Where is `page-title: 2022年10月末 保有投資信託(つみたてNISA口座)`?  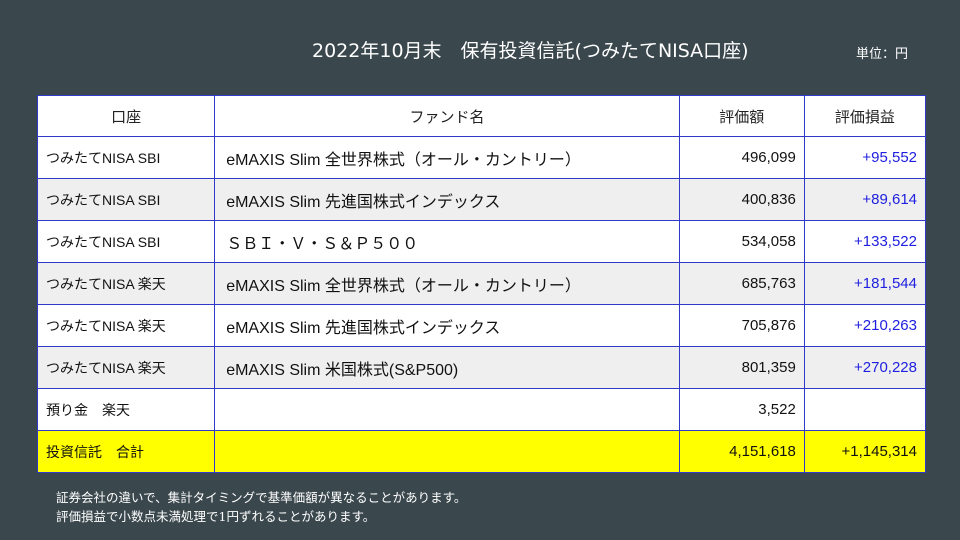 page-title: 2022年10月末 保有投資信託(つみたてNISA口座) is located at coordinates (530, 51).